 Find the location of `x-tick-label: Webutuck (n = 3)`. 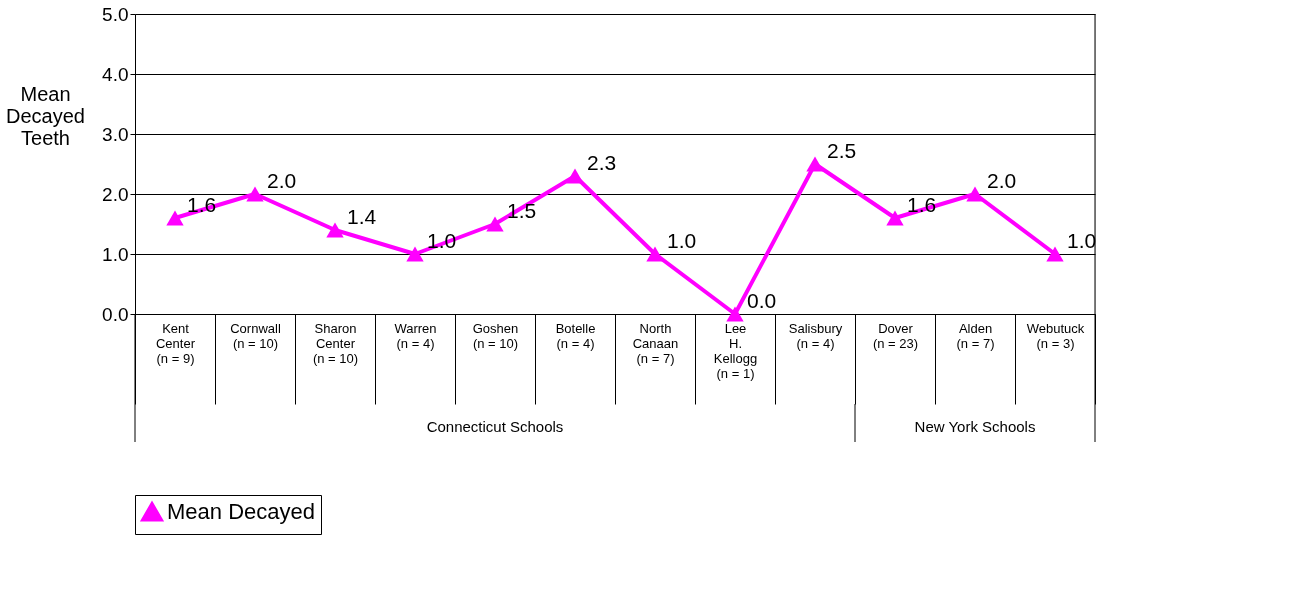

x-tick-label: Webutuck (n = 3) is located at coordinates (1055, 335).